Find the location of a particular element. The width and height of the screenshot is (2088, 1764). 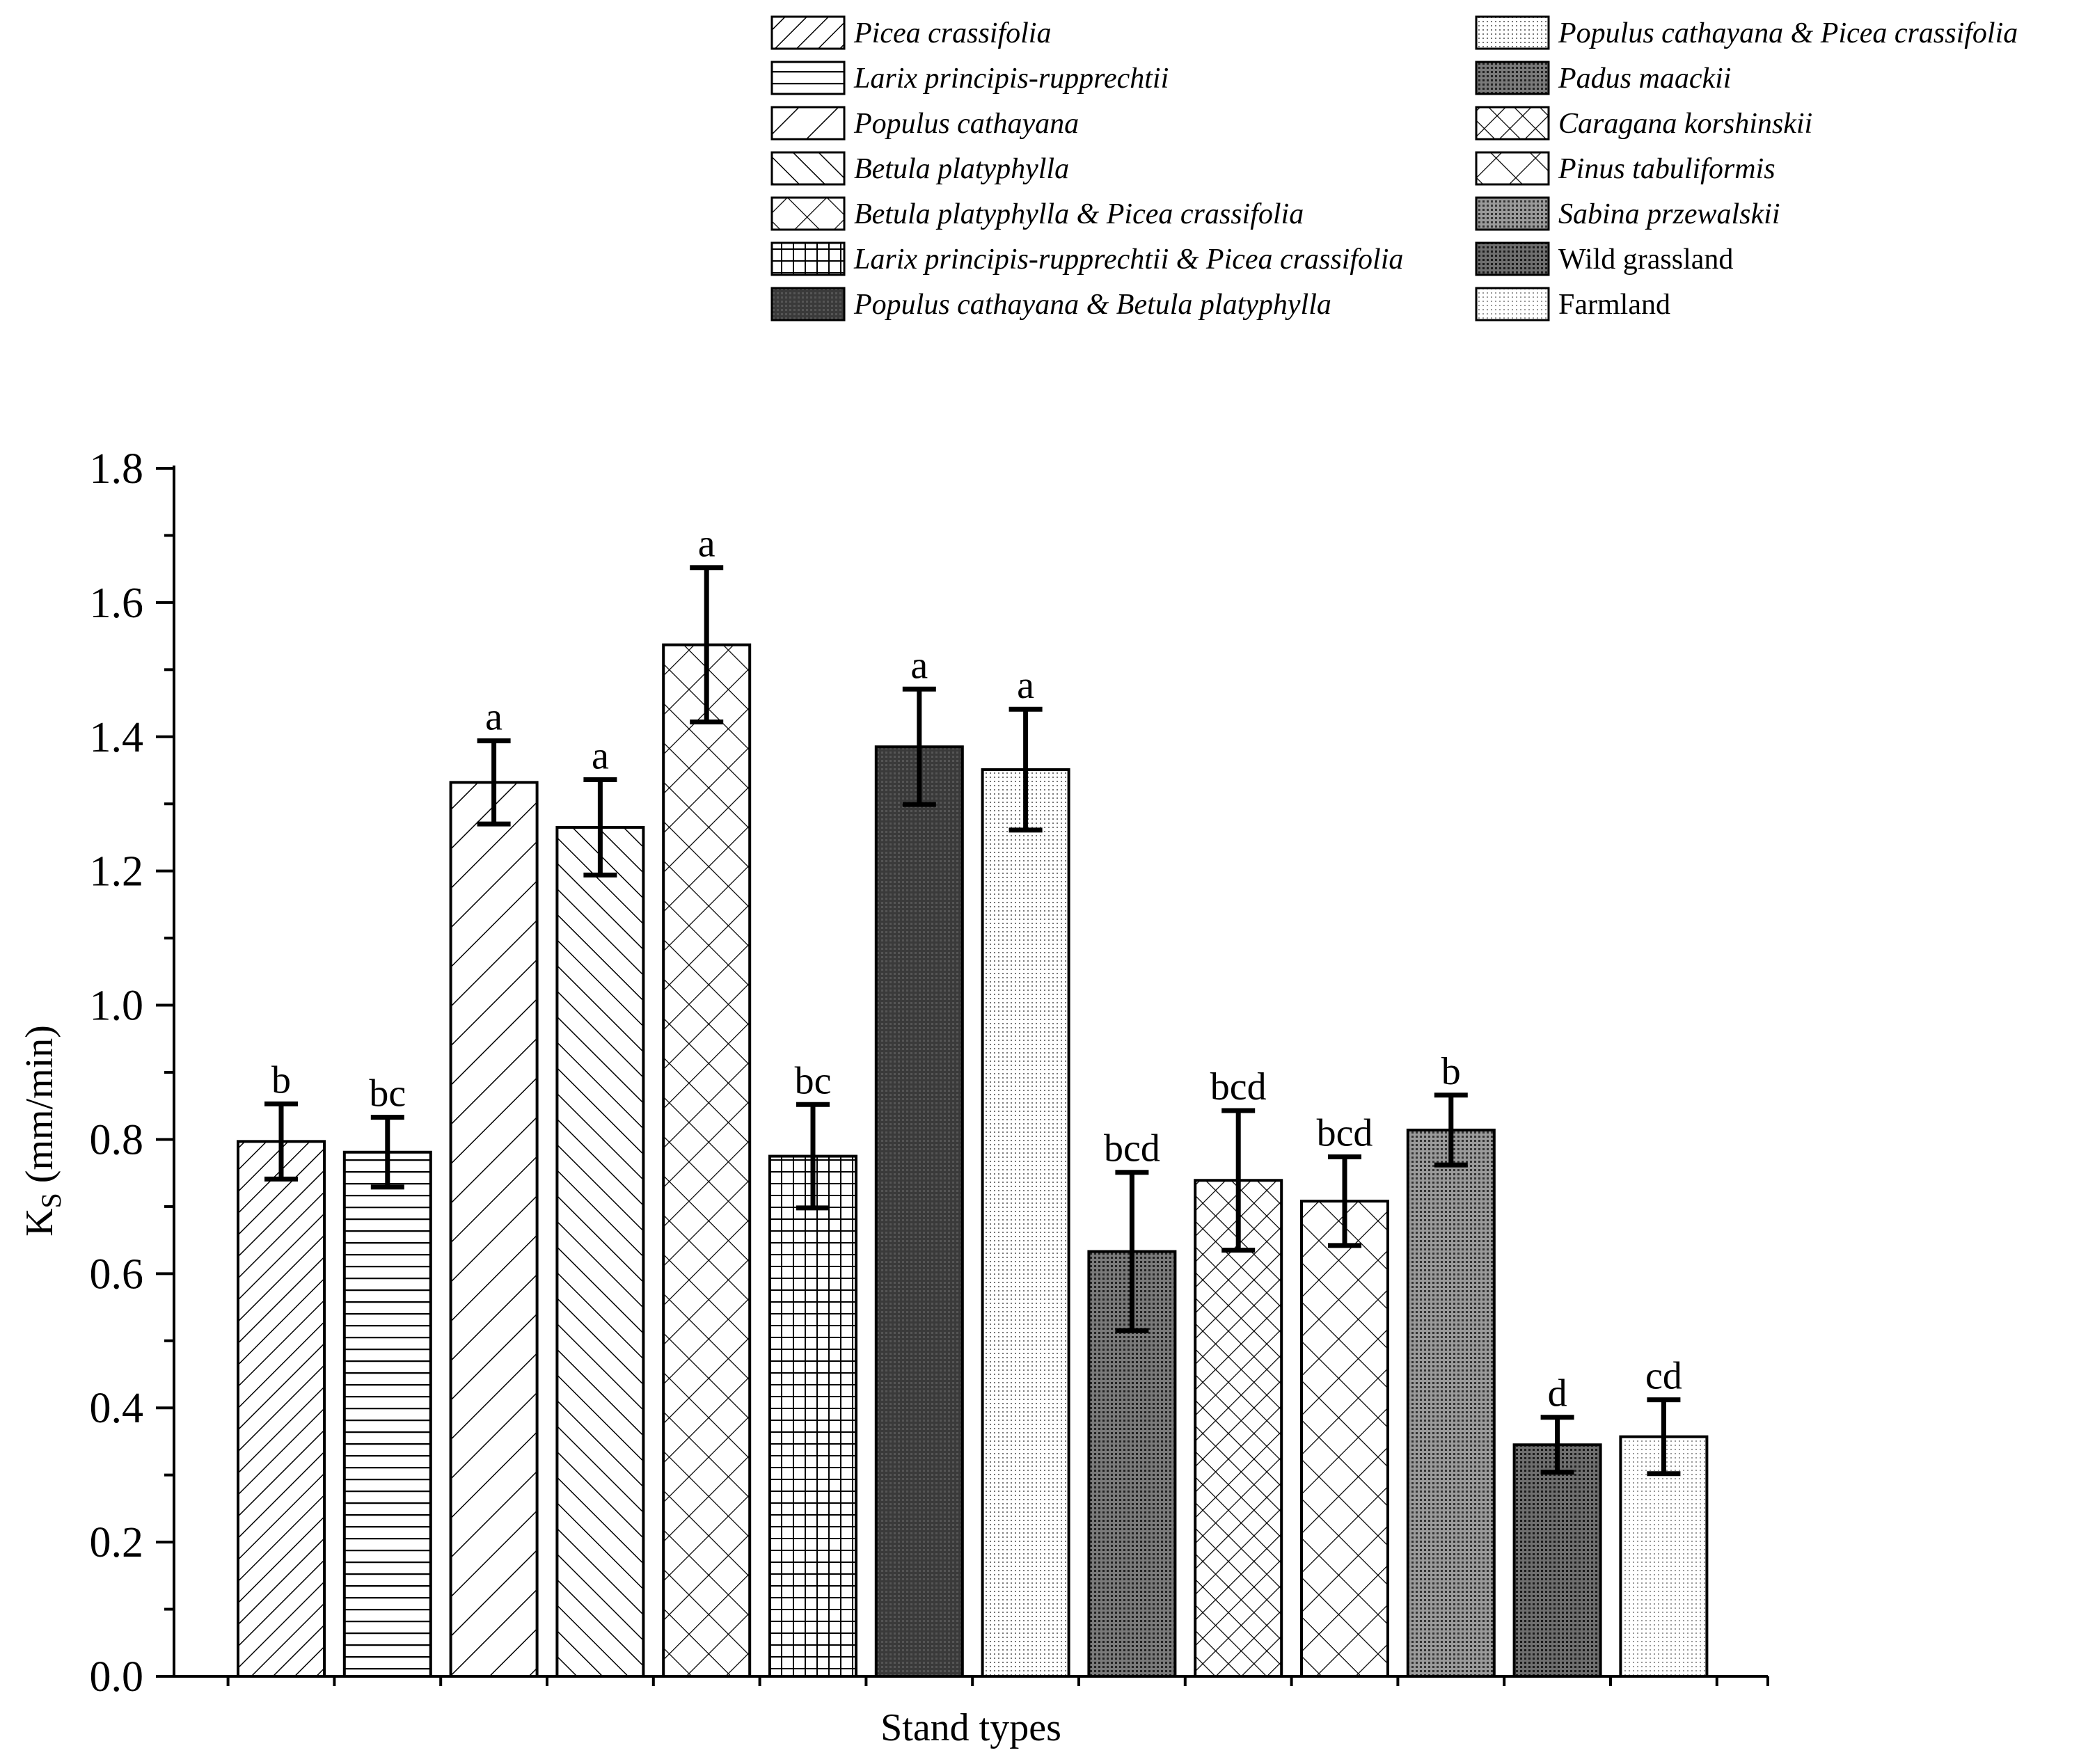

legend-item-1: Picea crassifolia is located at coordinates (910, 32).